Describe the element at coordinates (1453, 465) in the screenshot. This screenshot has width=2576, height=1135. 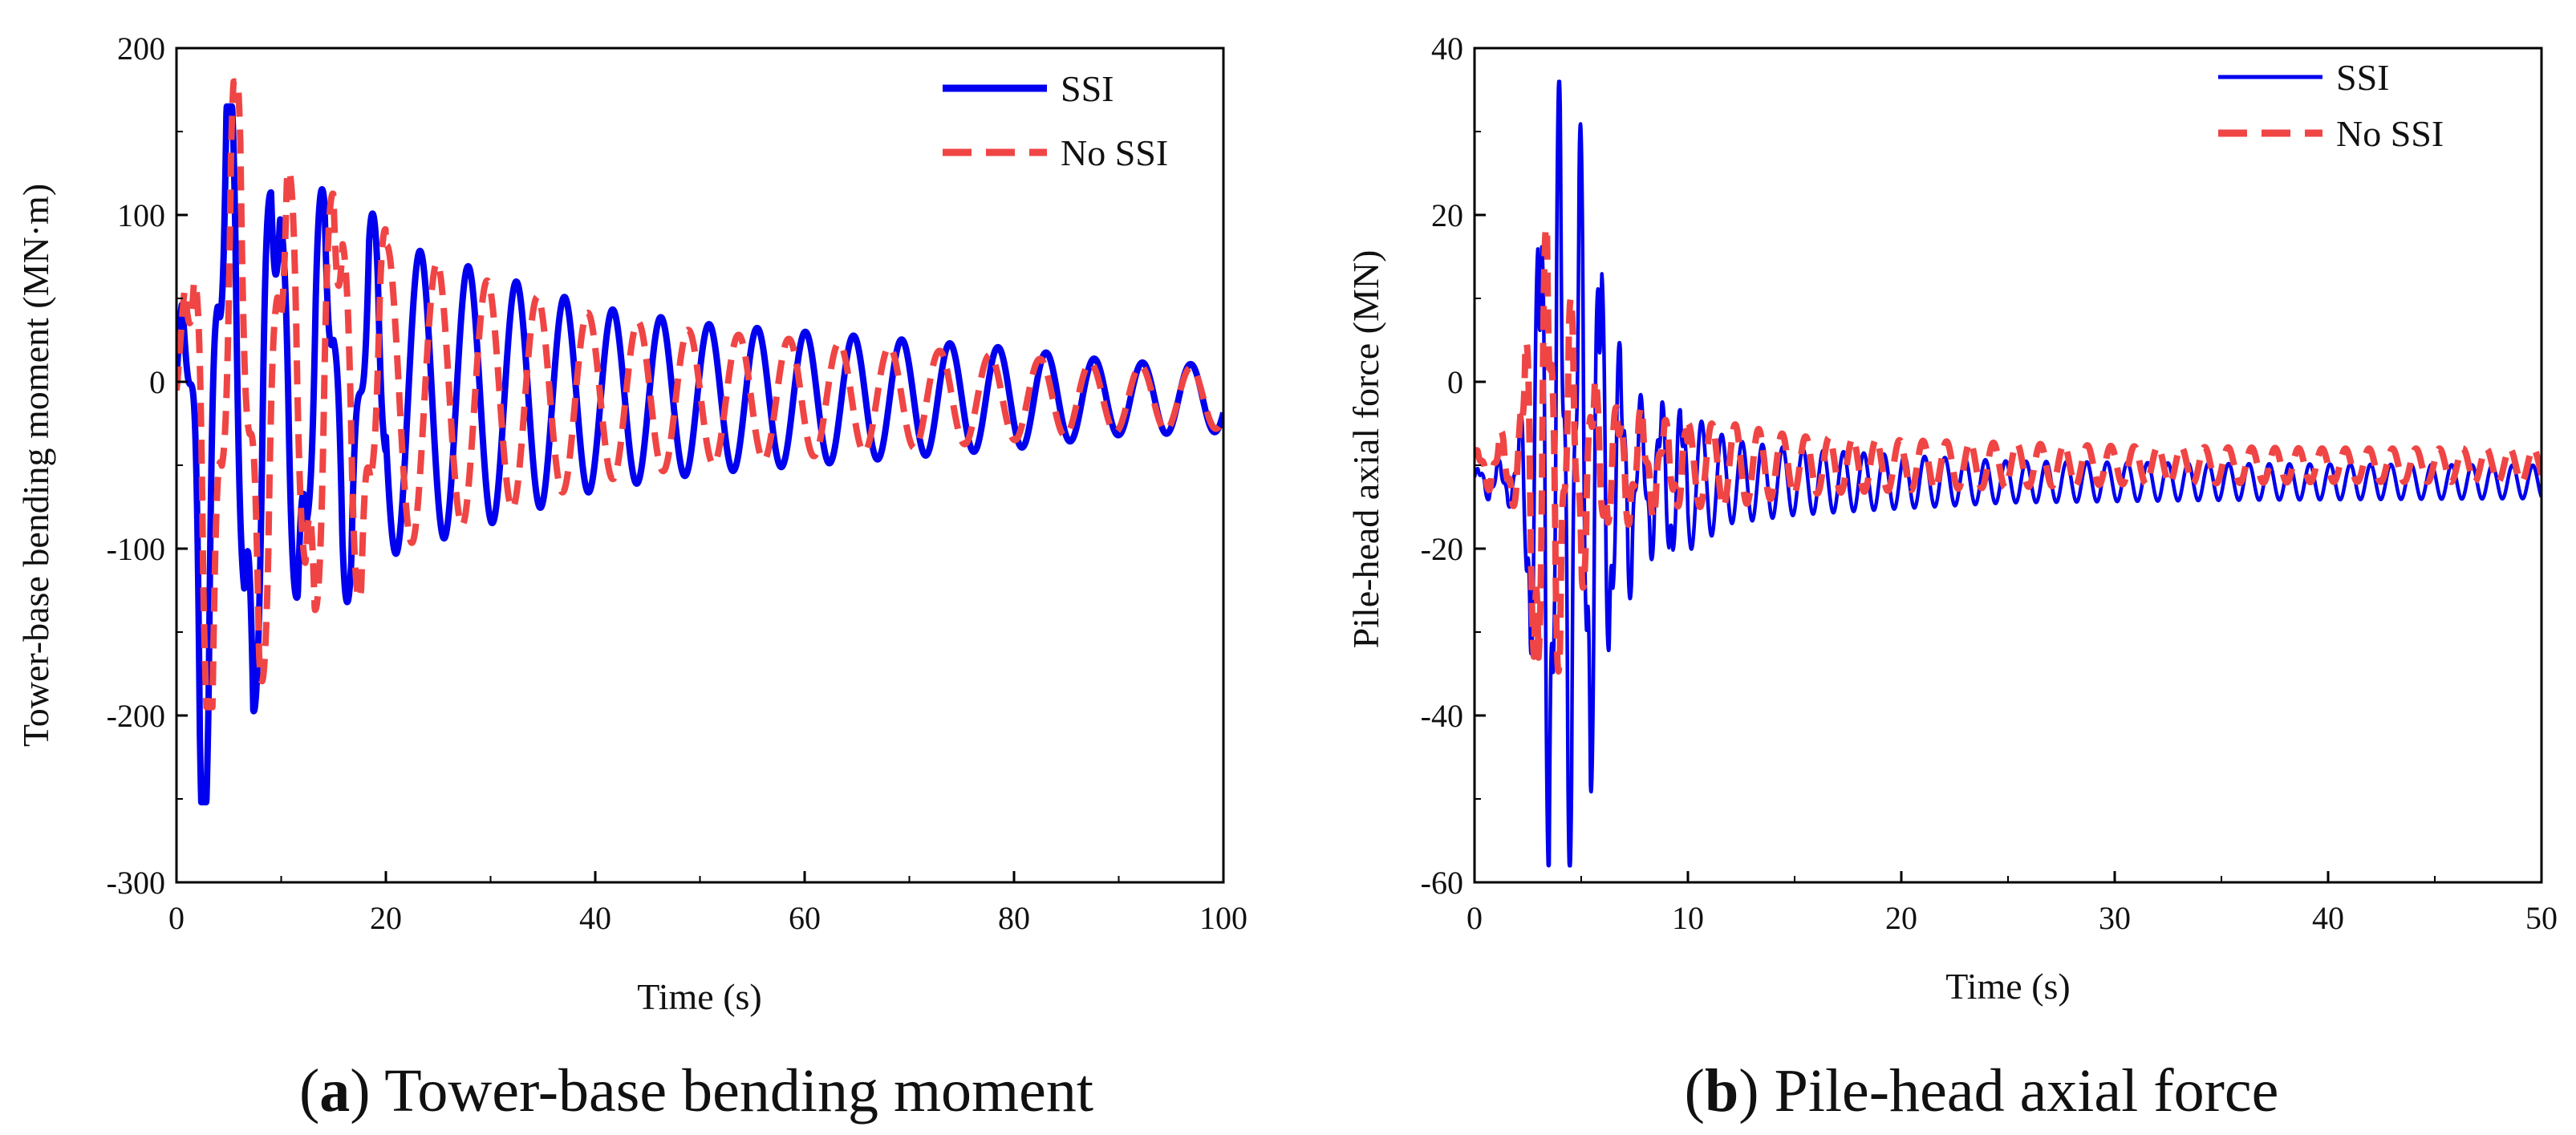
I see `chart-b-y-axis: -60 -40 -20 0 20 40` at that location.